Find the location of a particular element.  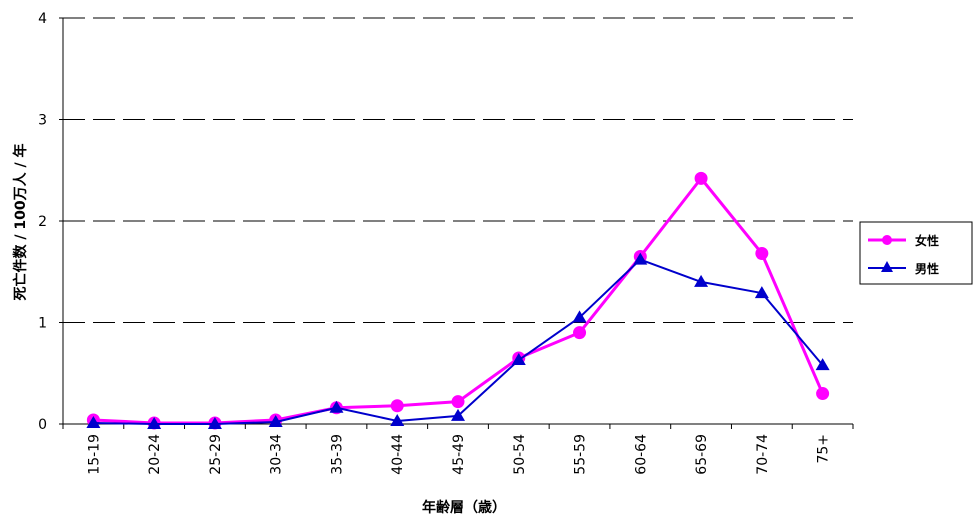

legend-box is located at coordinates (916, 253).